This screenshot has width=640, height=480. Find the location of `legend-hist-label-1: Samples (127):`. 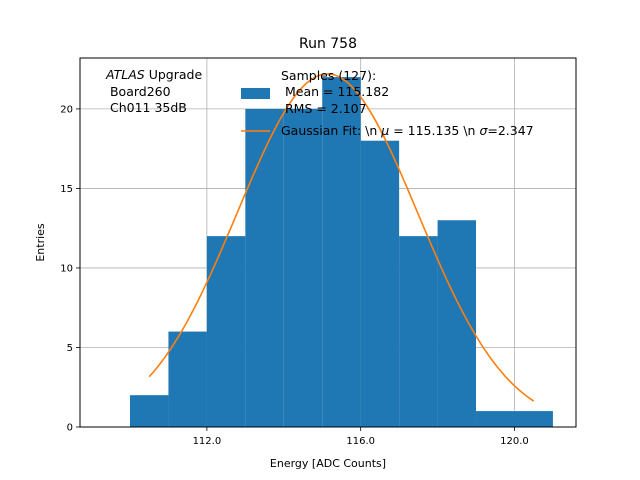

legend-hist-label-1: Samples (127): is located at coordinates (328, 75).